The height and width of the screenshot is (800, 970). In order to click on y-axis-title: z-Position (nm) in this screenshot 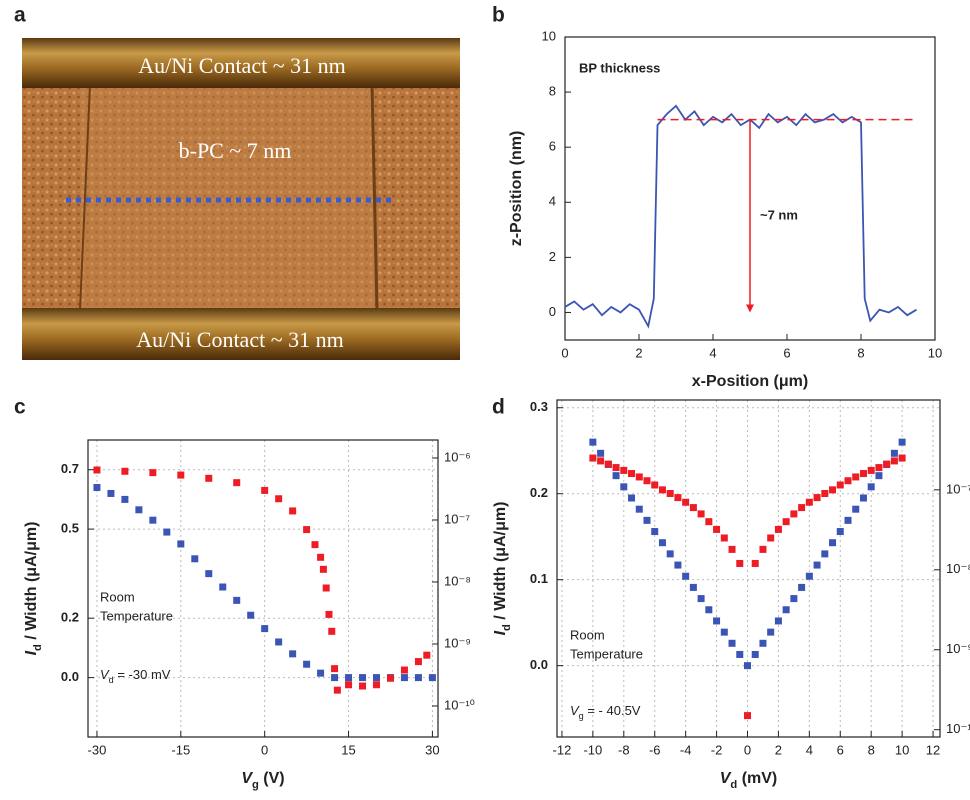, I will do `click(516, 189)`.